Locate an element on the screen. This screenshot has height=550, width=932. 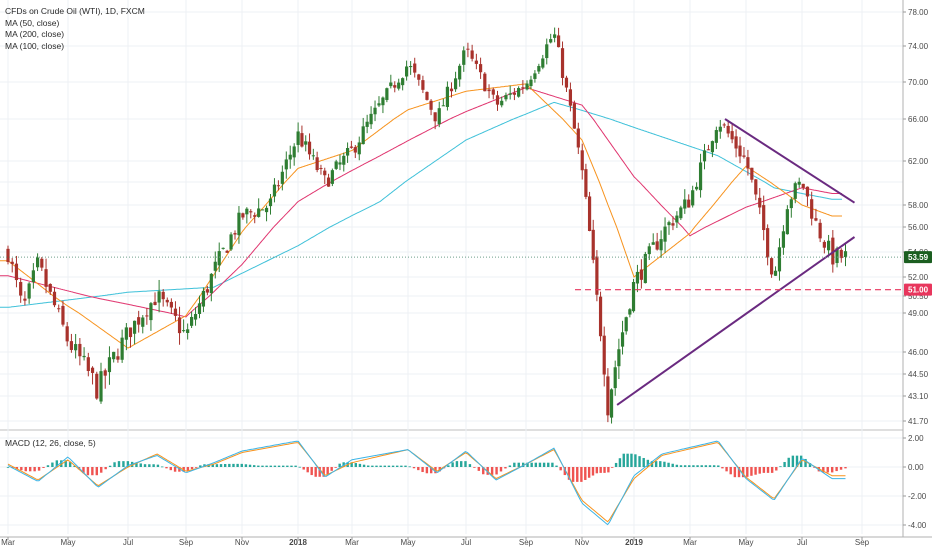
macd-tick-label: 2.00 is located at coordinates (916, 438).